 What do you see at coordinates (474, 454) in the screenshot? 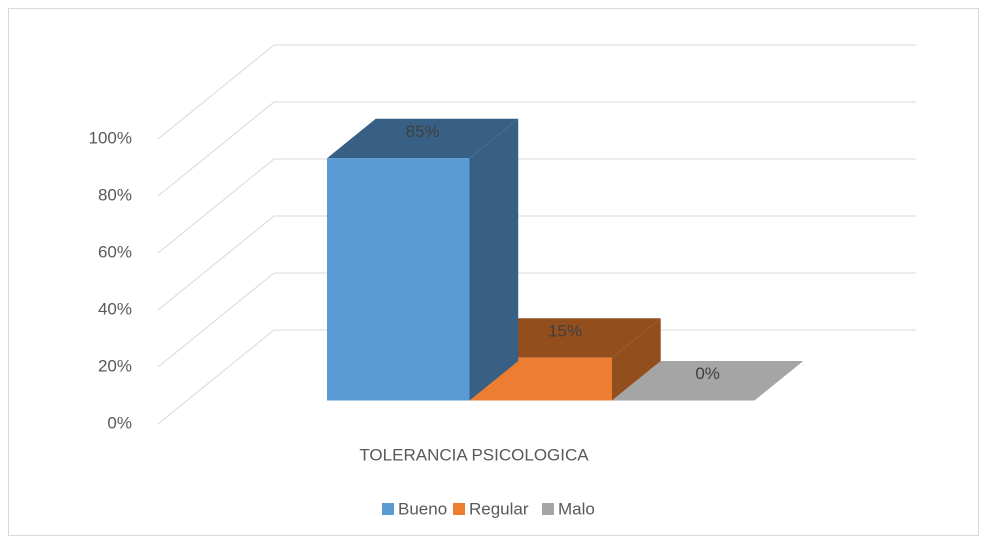
I see `x-tick-label: TOLERANCIA PSICOLOGICA` at bounding box center [474, 454].